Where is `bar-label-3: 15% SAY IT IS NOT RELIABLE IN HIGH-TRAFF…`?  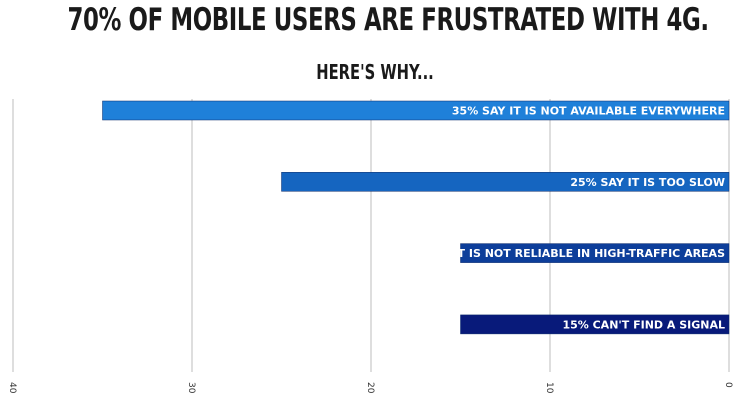
bar-label-3: 15% SAY IT IS NOT RELIABLE IN HIGH-TRAFF… is located at coordinates (560, 253).